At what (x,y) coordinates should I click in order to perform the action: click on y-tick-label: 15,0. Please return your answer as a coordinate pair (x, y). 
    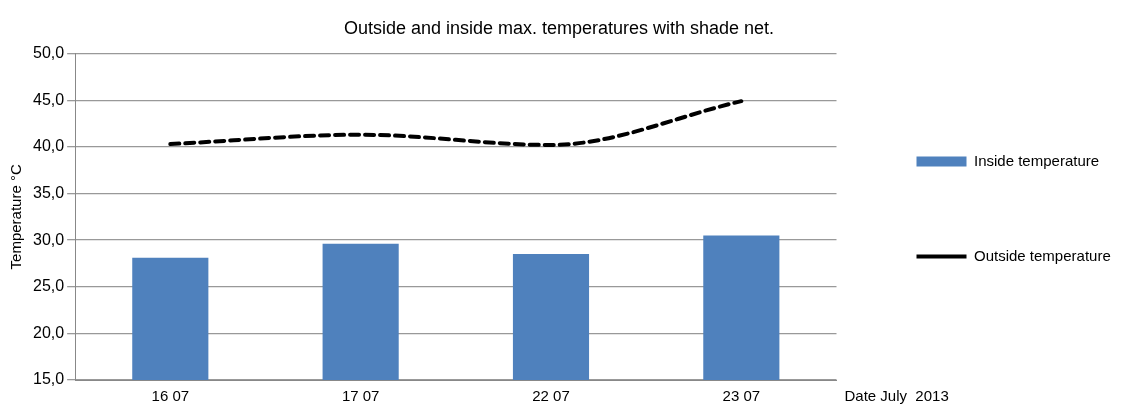
    Looking at the image, I should click on (49, 379).